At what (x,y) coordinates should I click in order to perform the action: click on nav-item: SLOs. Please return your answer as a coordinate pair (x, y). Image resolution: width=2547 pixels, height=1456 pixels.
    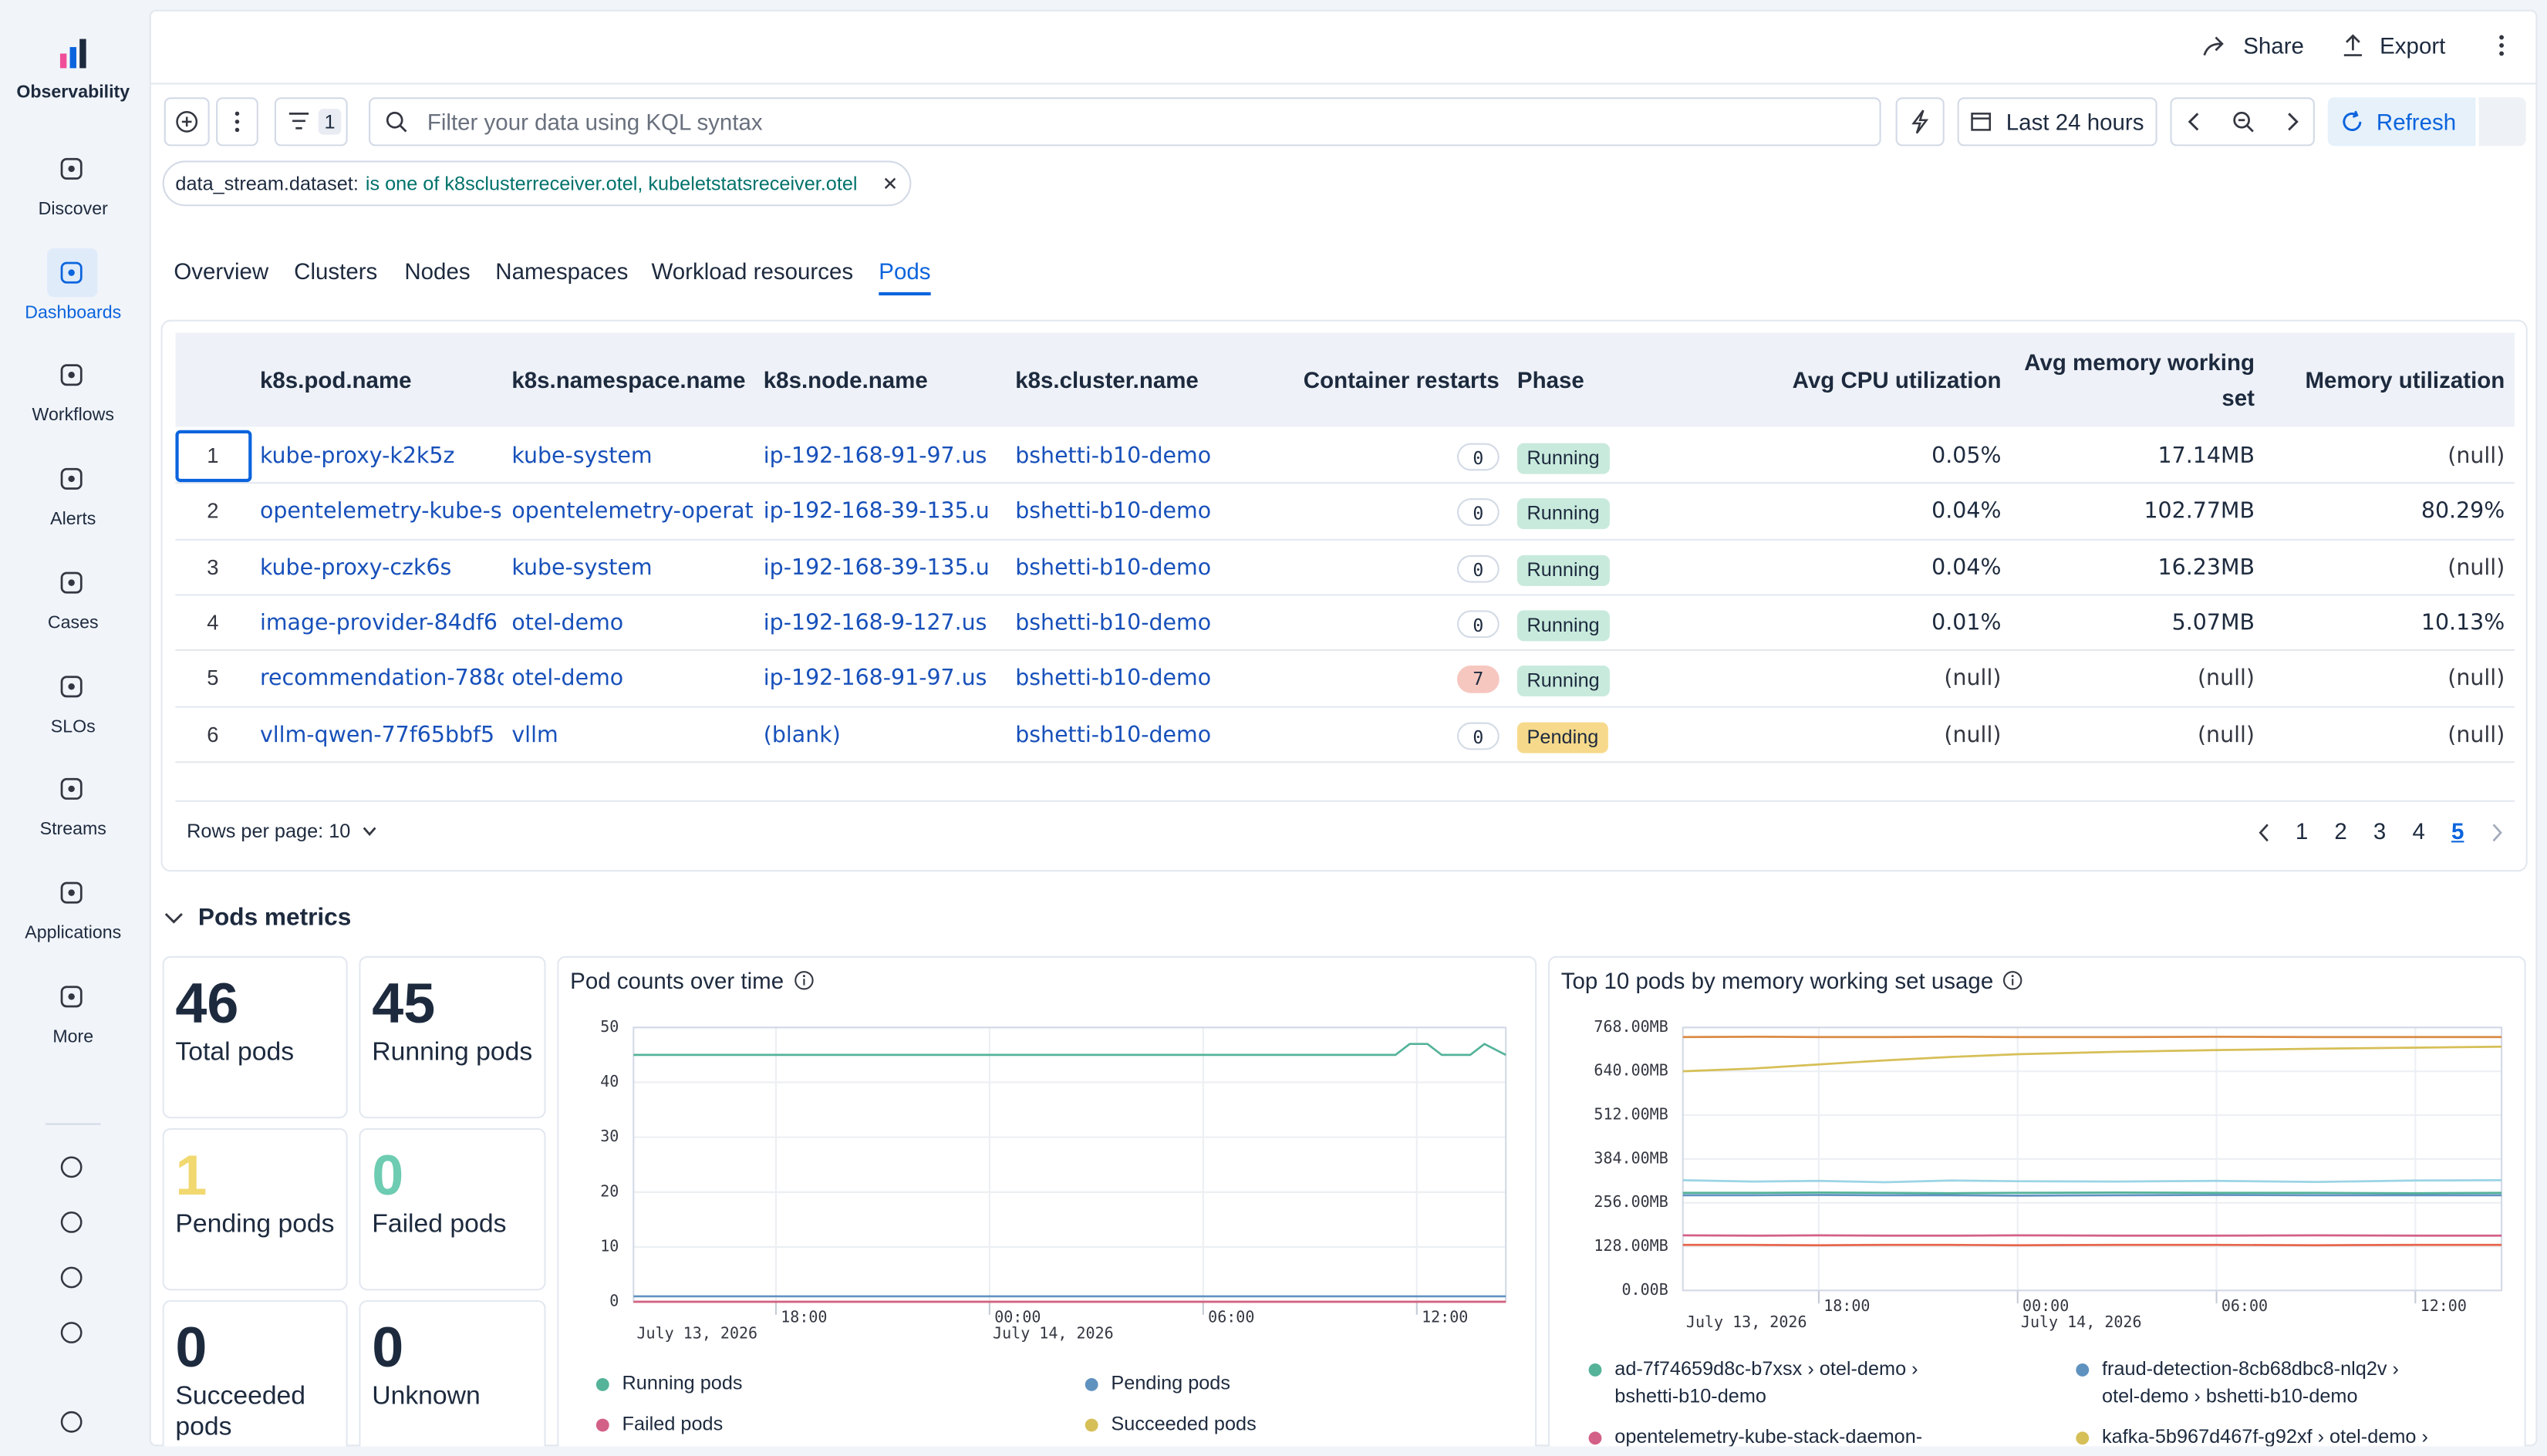
    Looking at the image, I should click on (73, 726).